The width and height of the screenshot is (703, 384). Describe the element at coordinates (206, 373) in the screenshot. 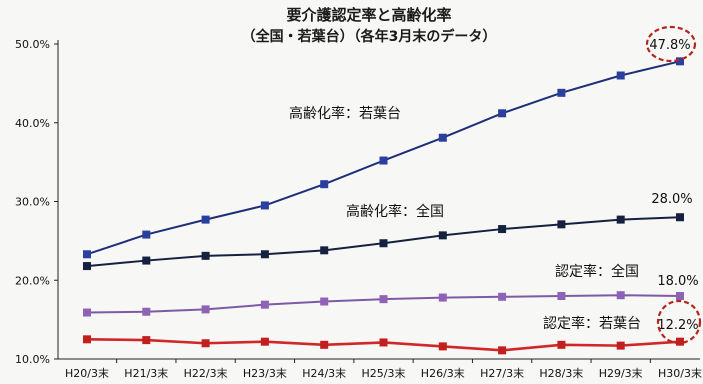

I see `x-tick-label: H22/3末` at that location.